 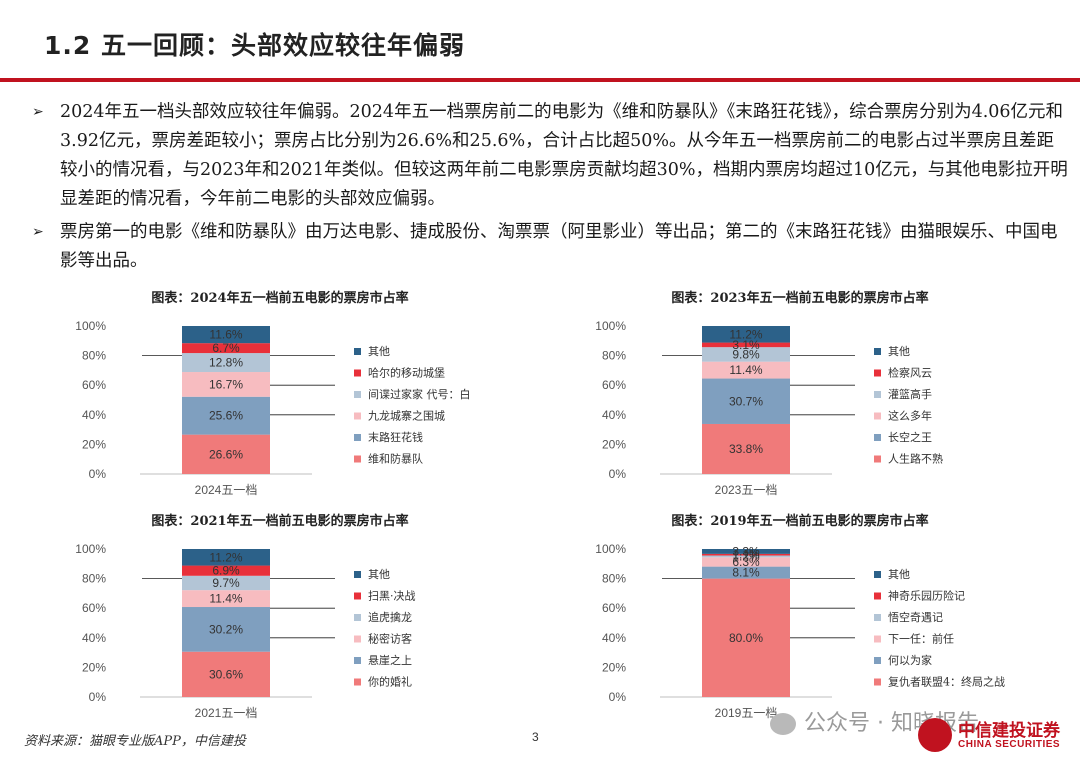 I want to click on logo-emblem-icon, so click(x=935, y=735).